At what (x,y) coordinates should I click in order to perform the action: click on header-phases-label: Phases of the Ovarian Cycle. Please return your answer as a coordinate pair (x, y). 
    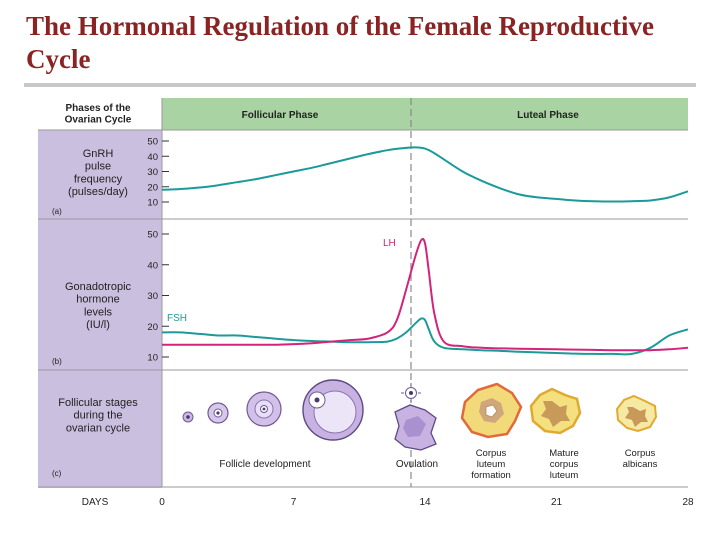
    Looking at the image, I should click on (98, 114).